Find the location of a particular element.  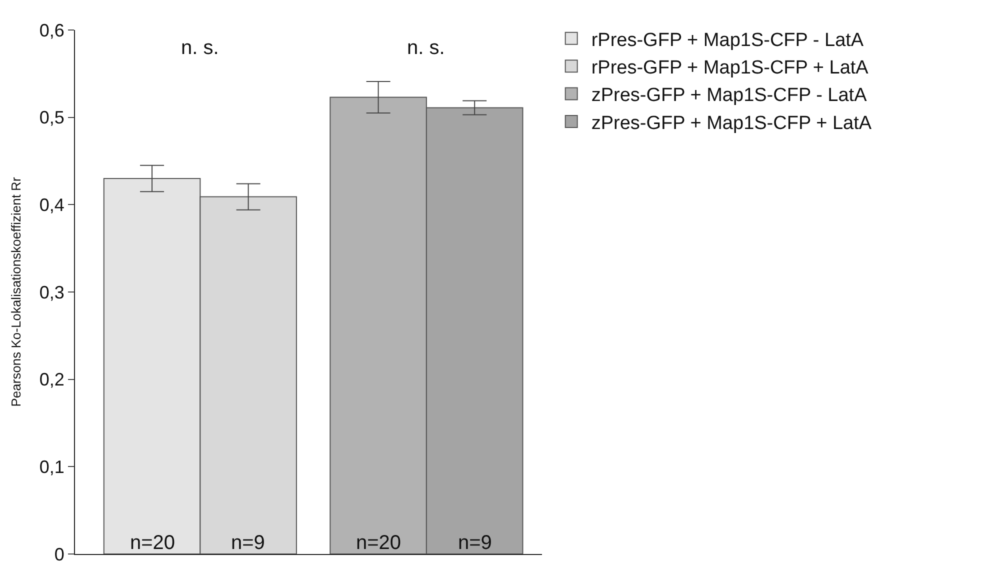

y-tick-label: 0,2 is located at coordinates (51, 380).